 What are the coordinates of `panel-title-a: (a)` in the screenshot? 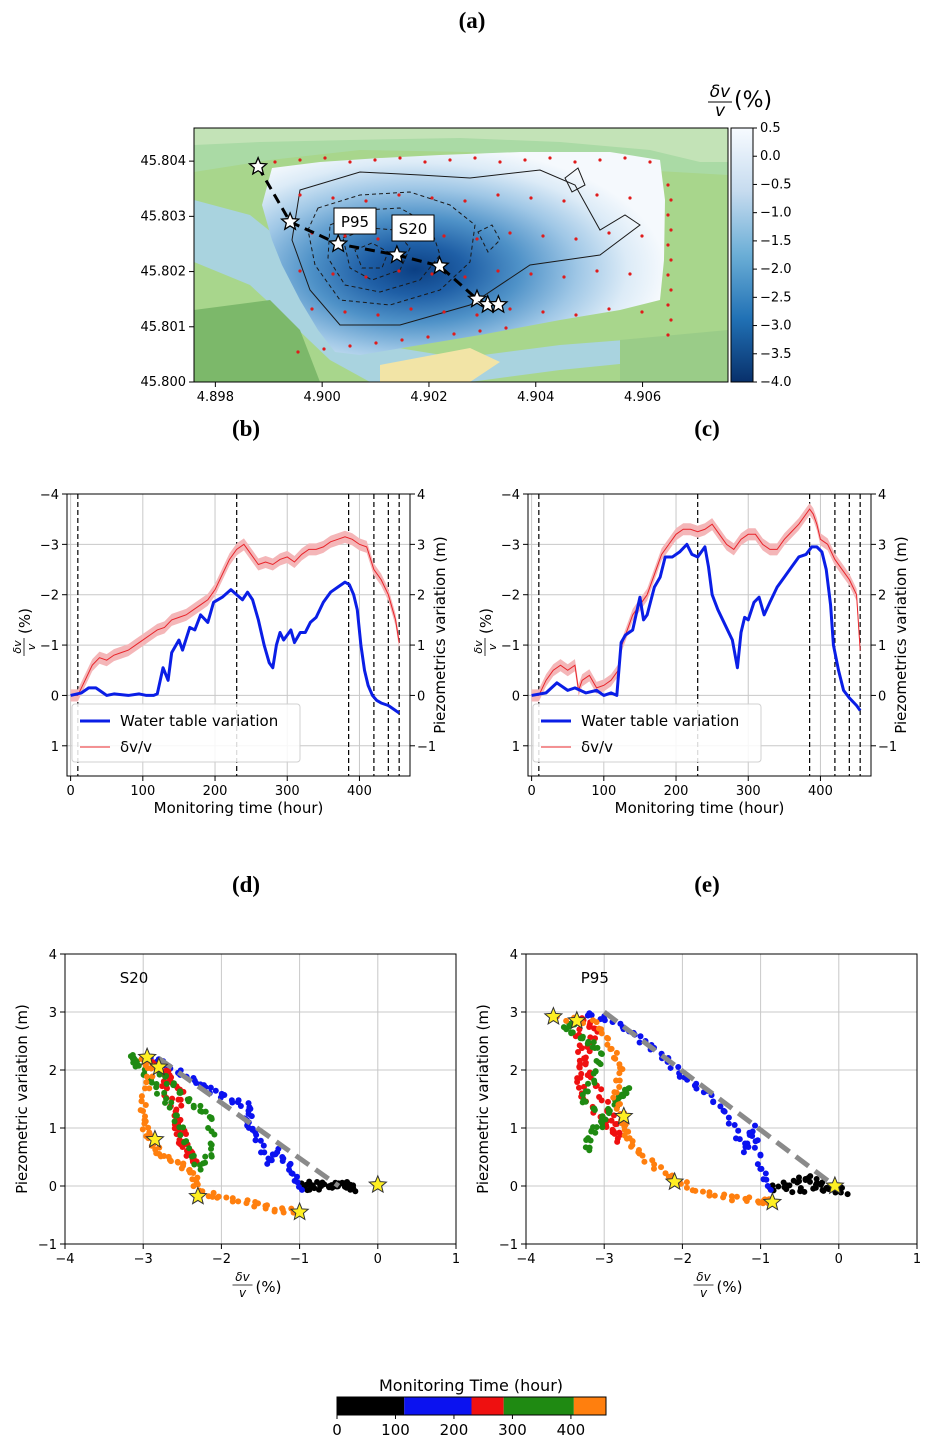 It's located at (472, 20).